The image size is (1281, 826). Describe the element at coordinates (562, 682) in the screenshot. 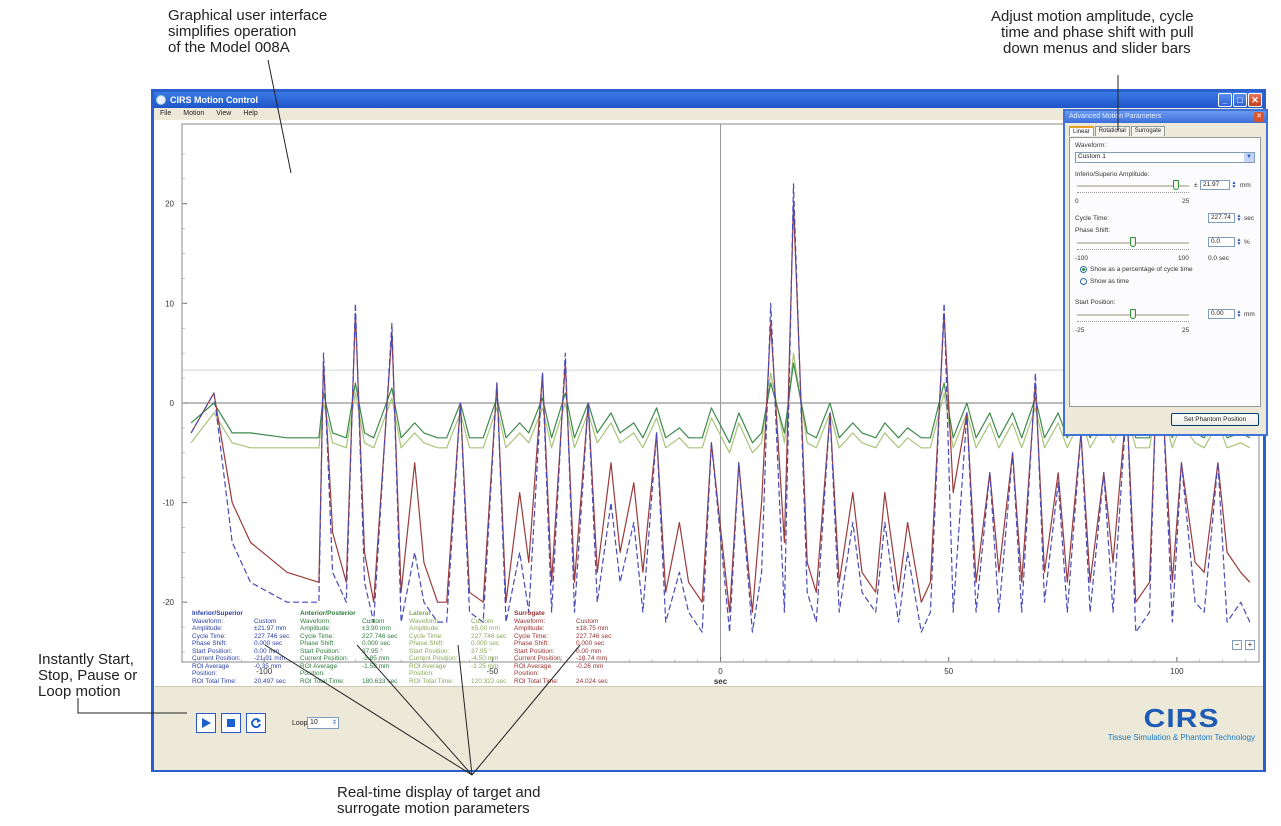

I see `stats-row: ROI Total Time: 24.024 sec` at that location.